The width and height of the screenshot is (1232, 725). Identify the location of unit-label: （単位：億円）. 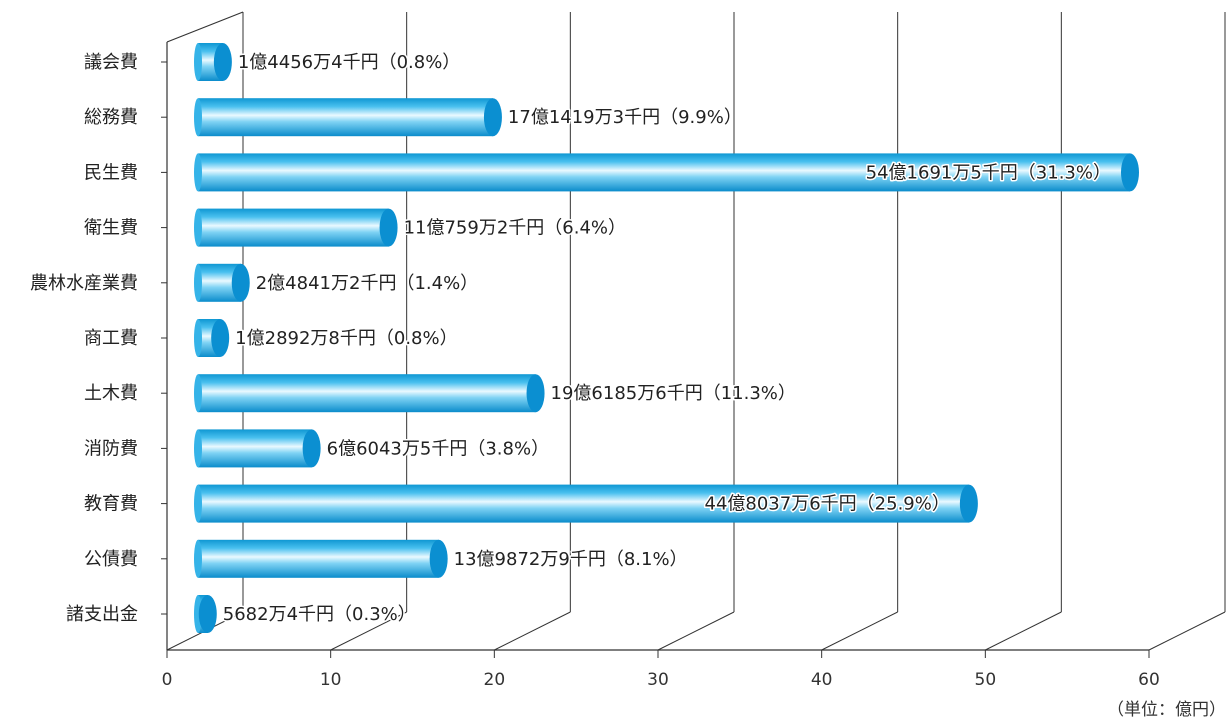
(1166, 710).